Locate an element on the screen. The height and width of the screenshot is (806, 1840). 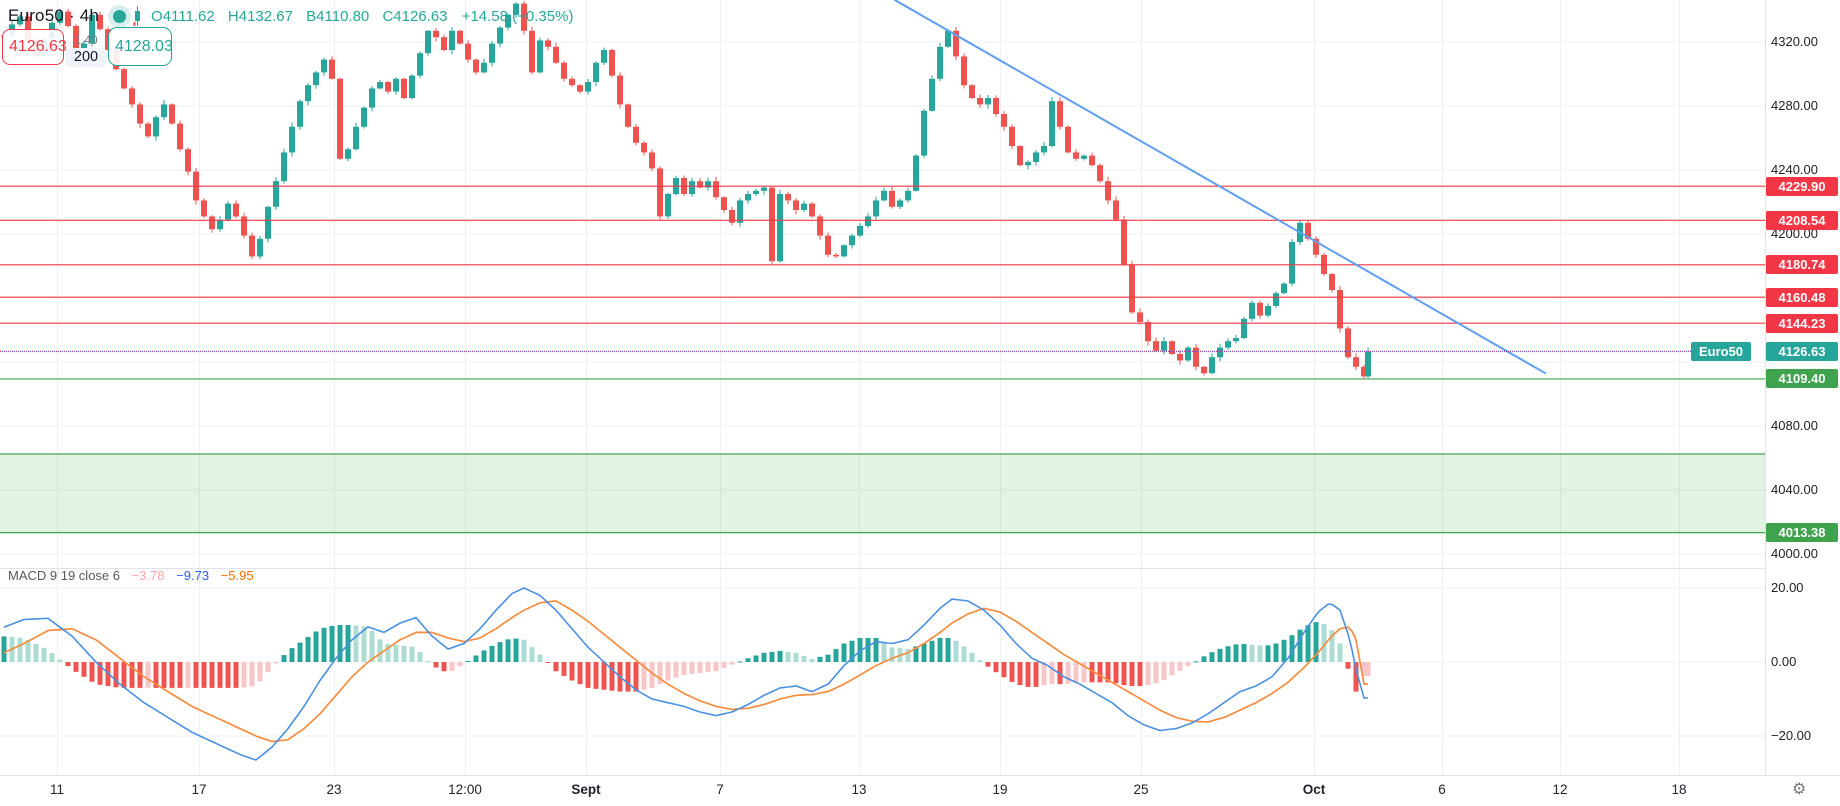
spread-indicator: 1.40 200 is located at coordinates (86, 46).